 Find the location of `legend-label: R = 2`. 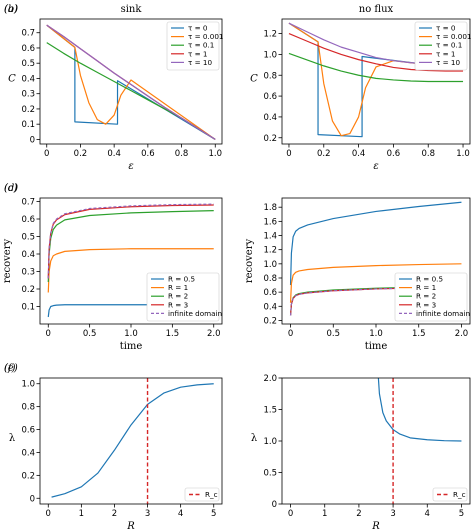

legend-label: R = 2 is located at coordinates (426, 296).